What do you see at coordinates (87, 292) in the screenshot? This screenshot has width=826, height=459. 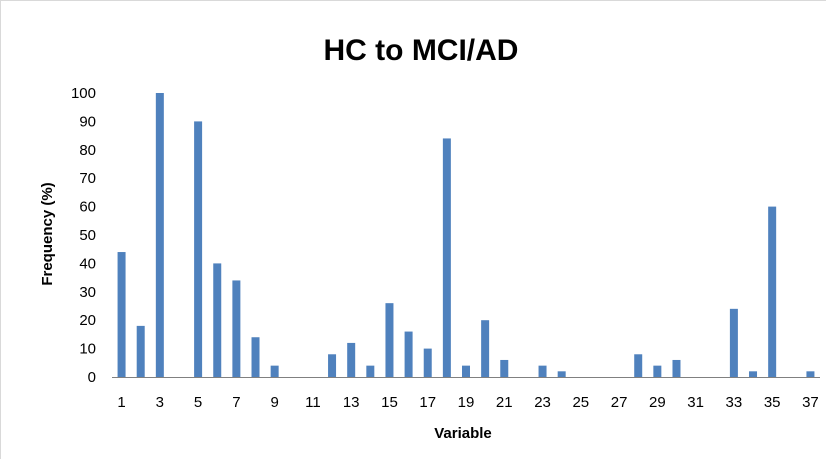 I see `y-tick-label: 30` at bounding box center [87, 292].